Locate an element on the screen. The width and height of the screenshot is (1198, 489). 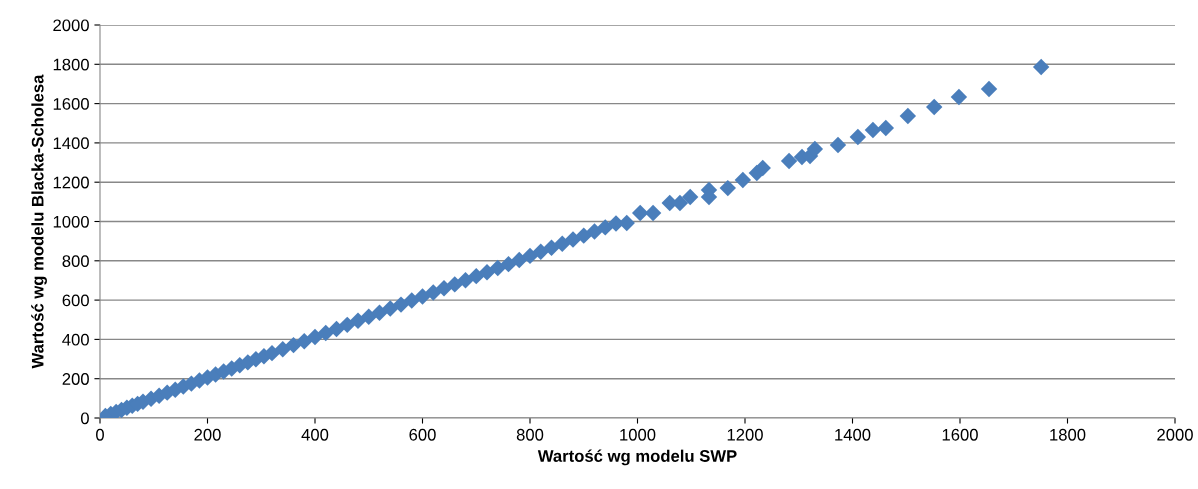
x-tick-label: 1400 is located at coordinates (853, 434).